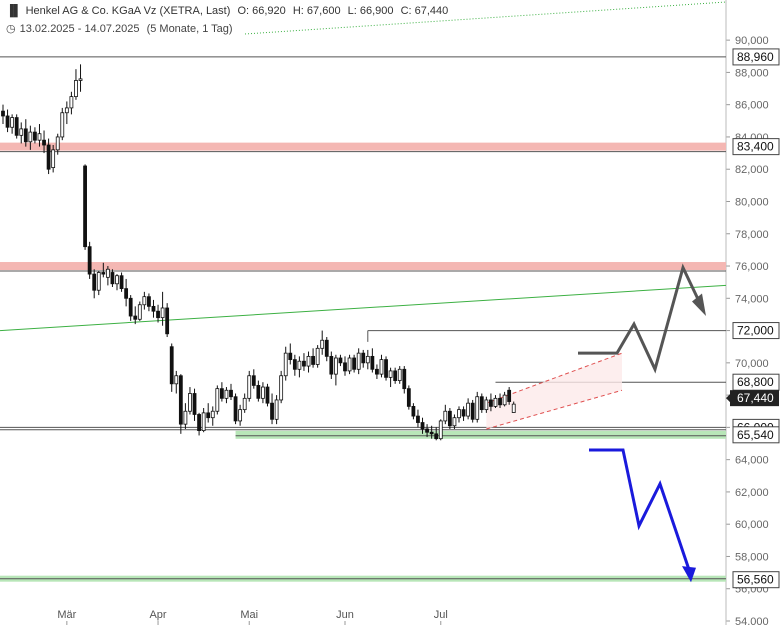 The width and height of the screenshot is (780, 625). I want to click on current-price-pointer, so click(728, 398).